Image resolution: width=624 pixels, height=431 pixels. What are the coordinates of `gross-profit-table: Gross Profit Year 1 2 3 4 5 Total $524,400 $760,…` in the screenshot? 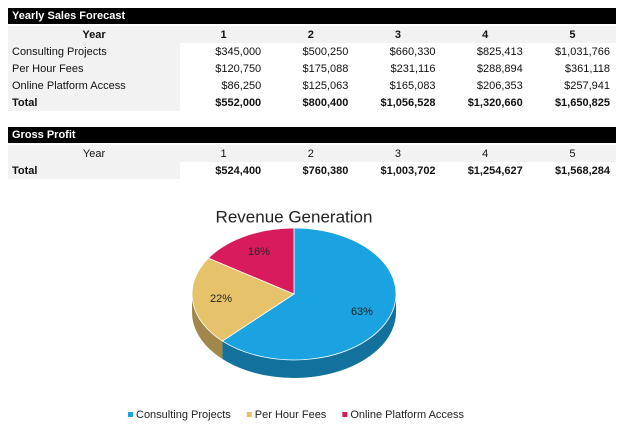 It's located at (312, 153).